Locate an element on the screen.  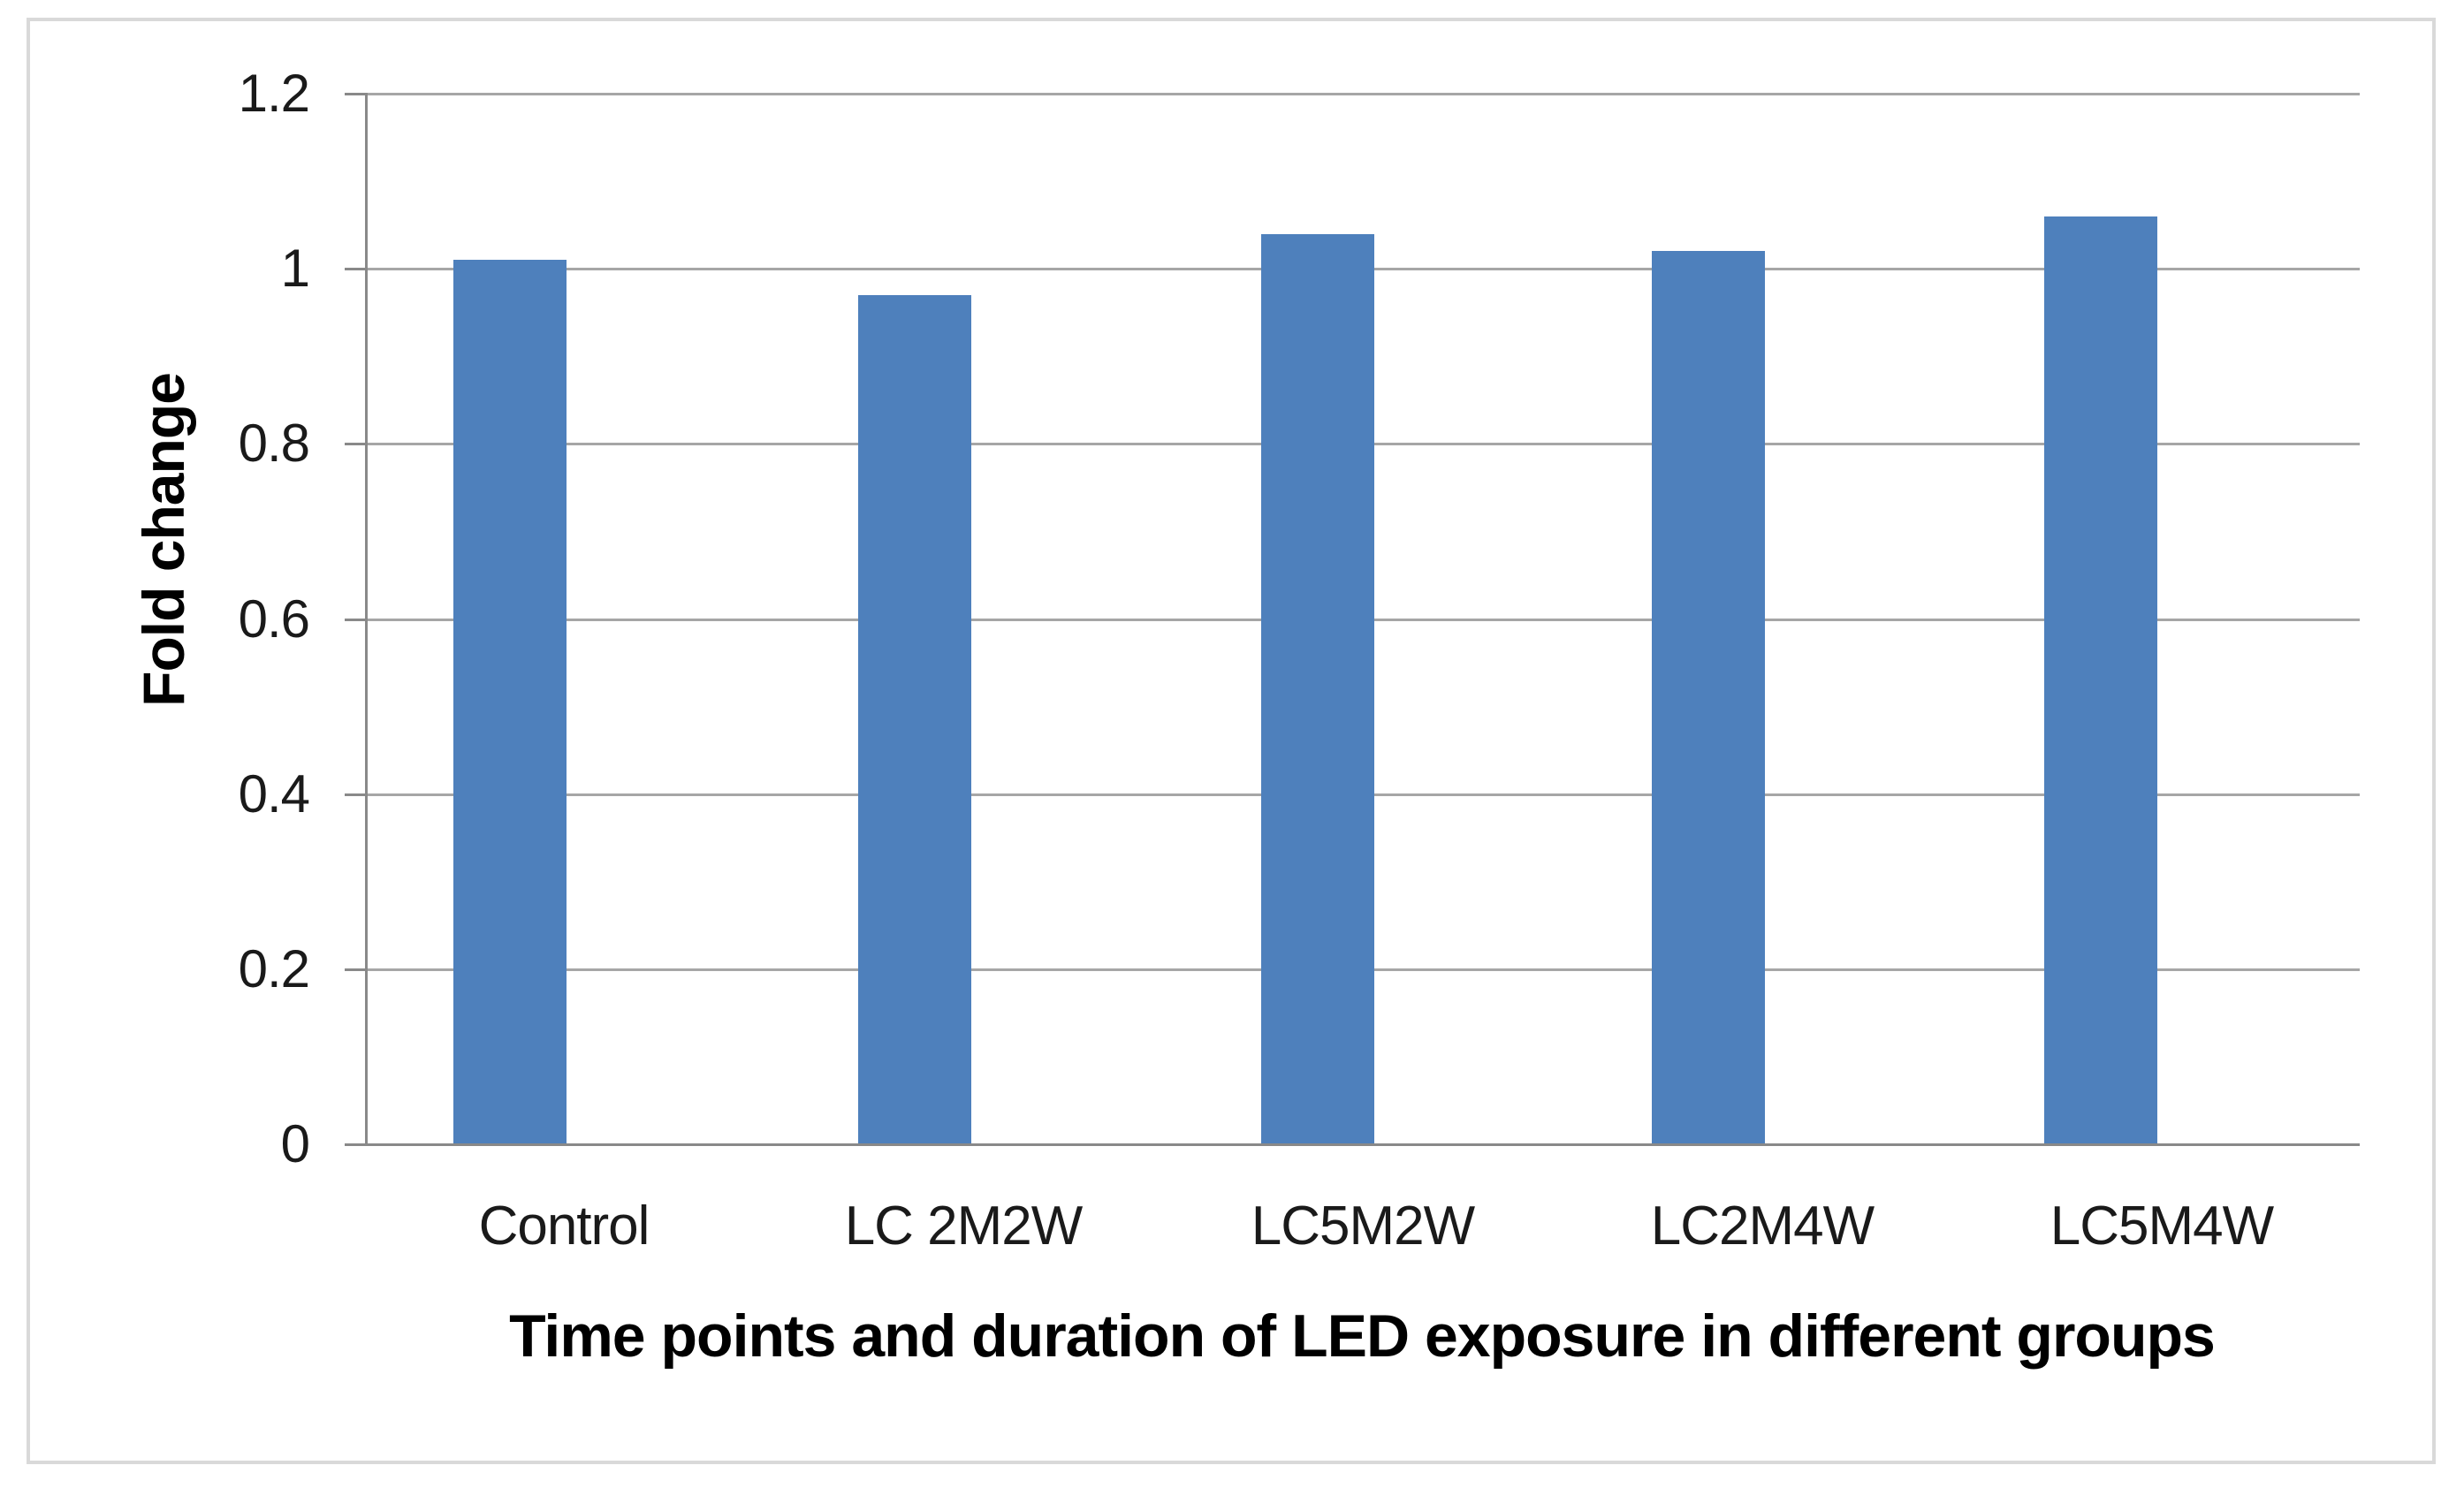
bar-lc2m2w is located at coordinates (915, 719).